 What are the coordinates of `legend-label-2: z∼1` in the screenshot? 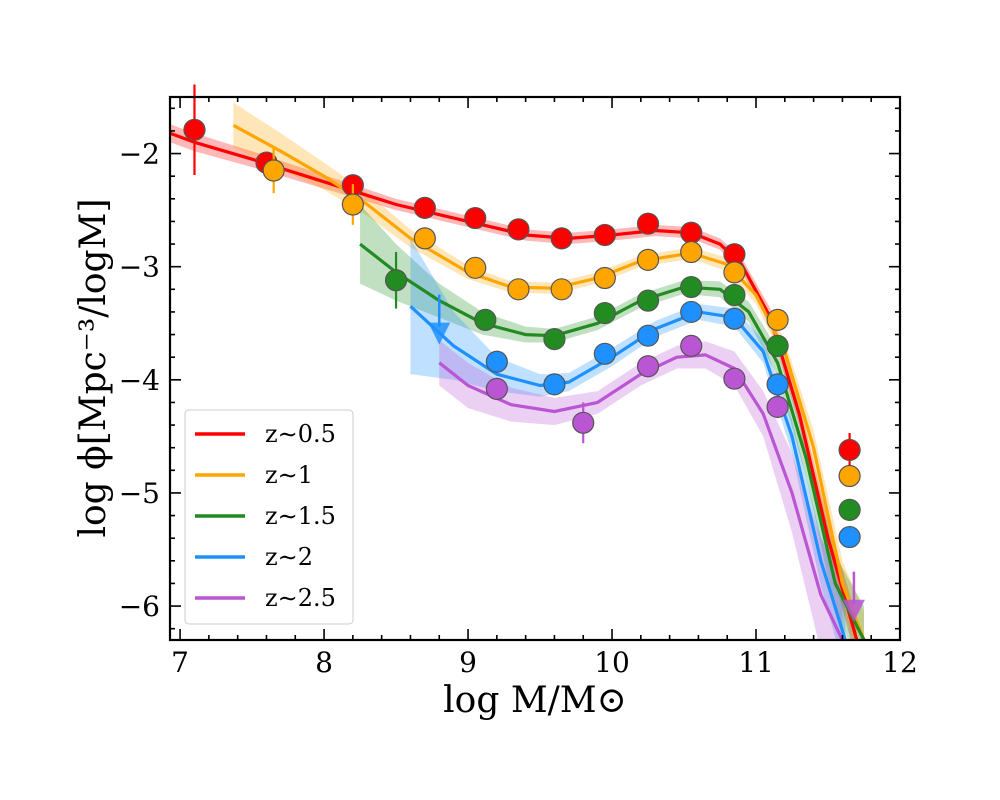 It's located at (289, 475).